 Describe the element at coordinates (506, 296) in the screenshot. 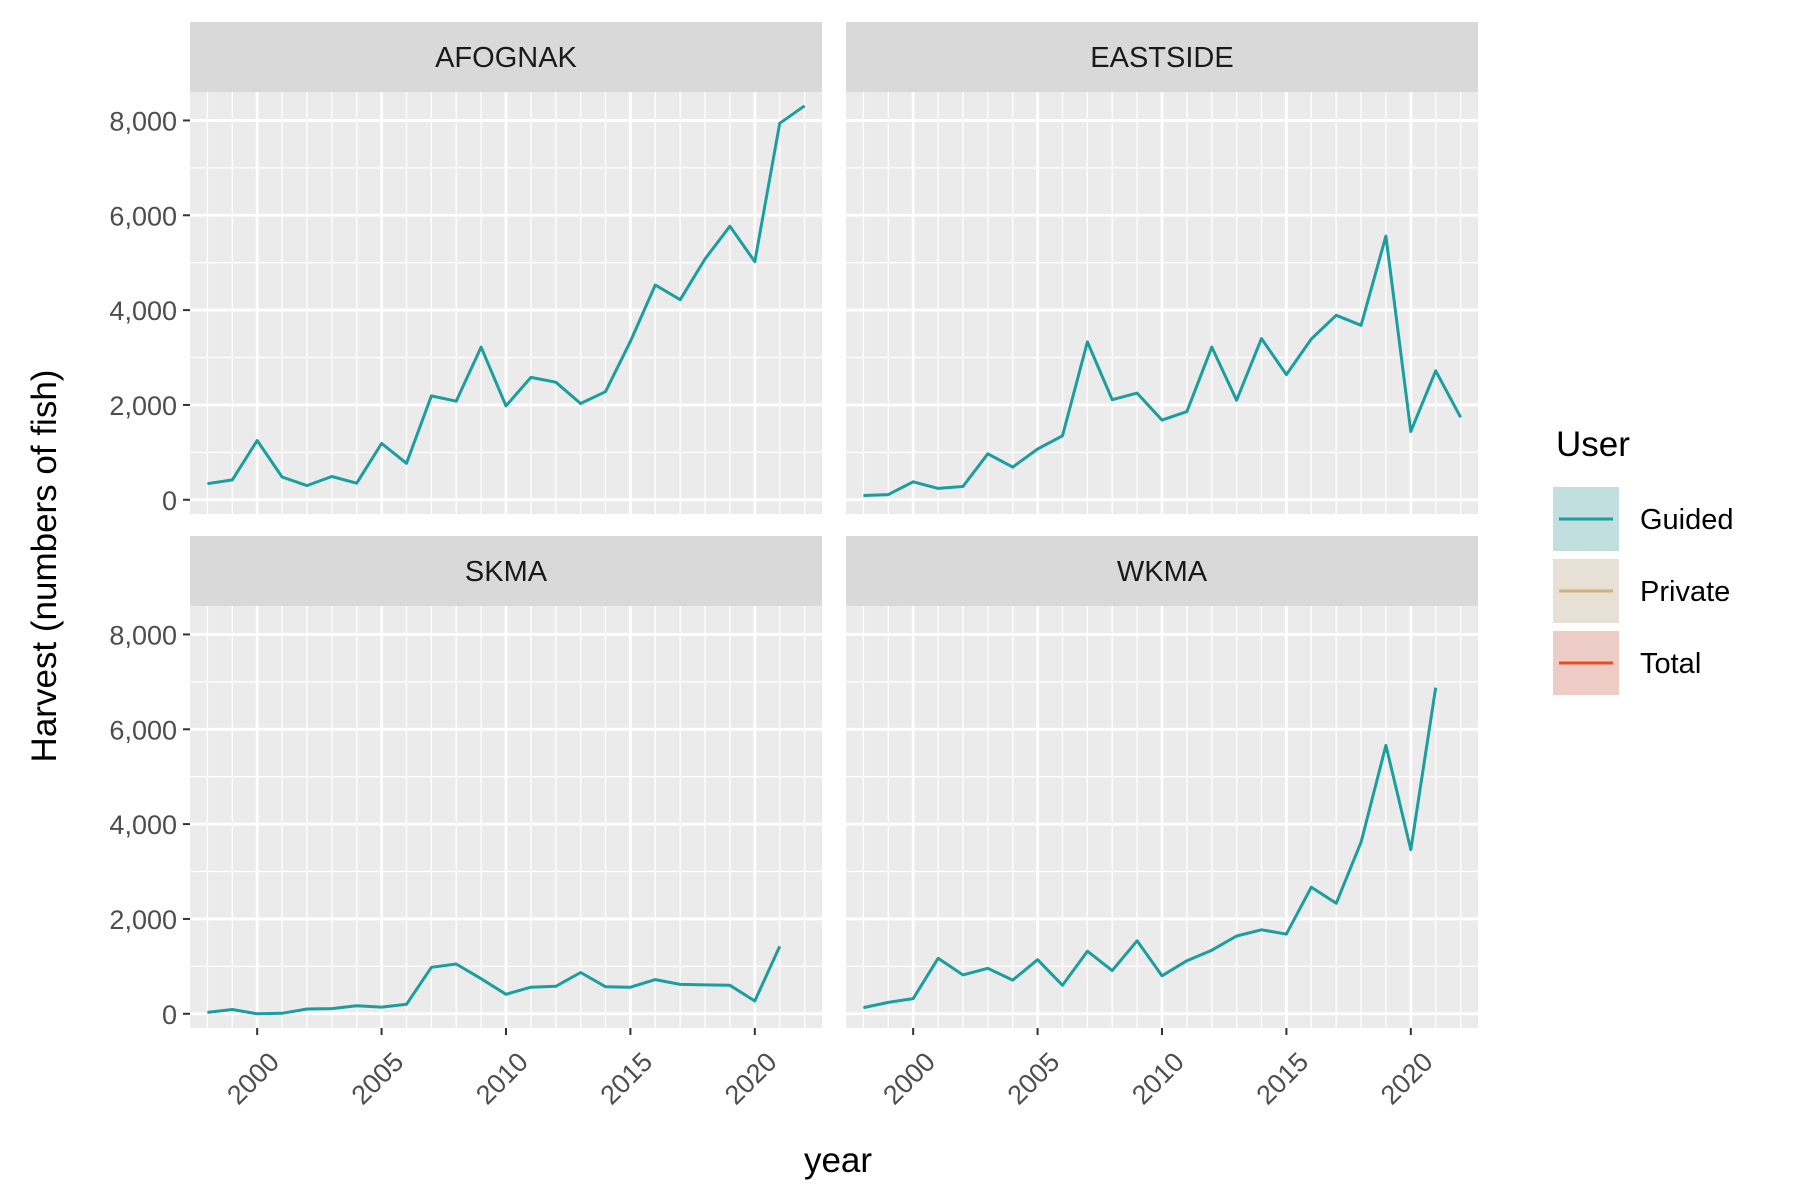

I see `series-line-guided-afognak` at that location.